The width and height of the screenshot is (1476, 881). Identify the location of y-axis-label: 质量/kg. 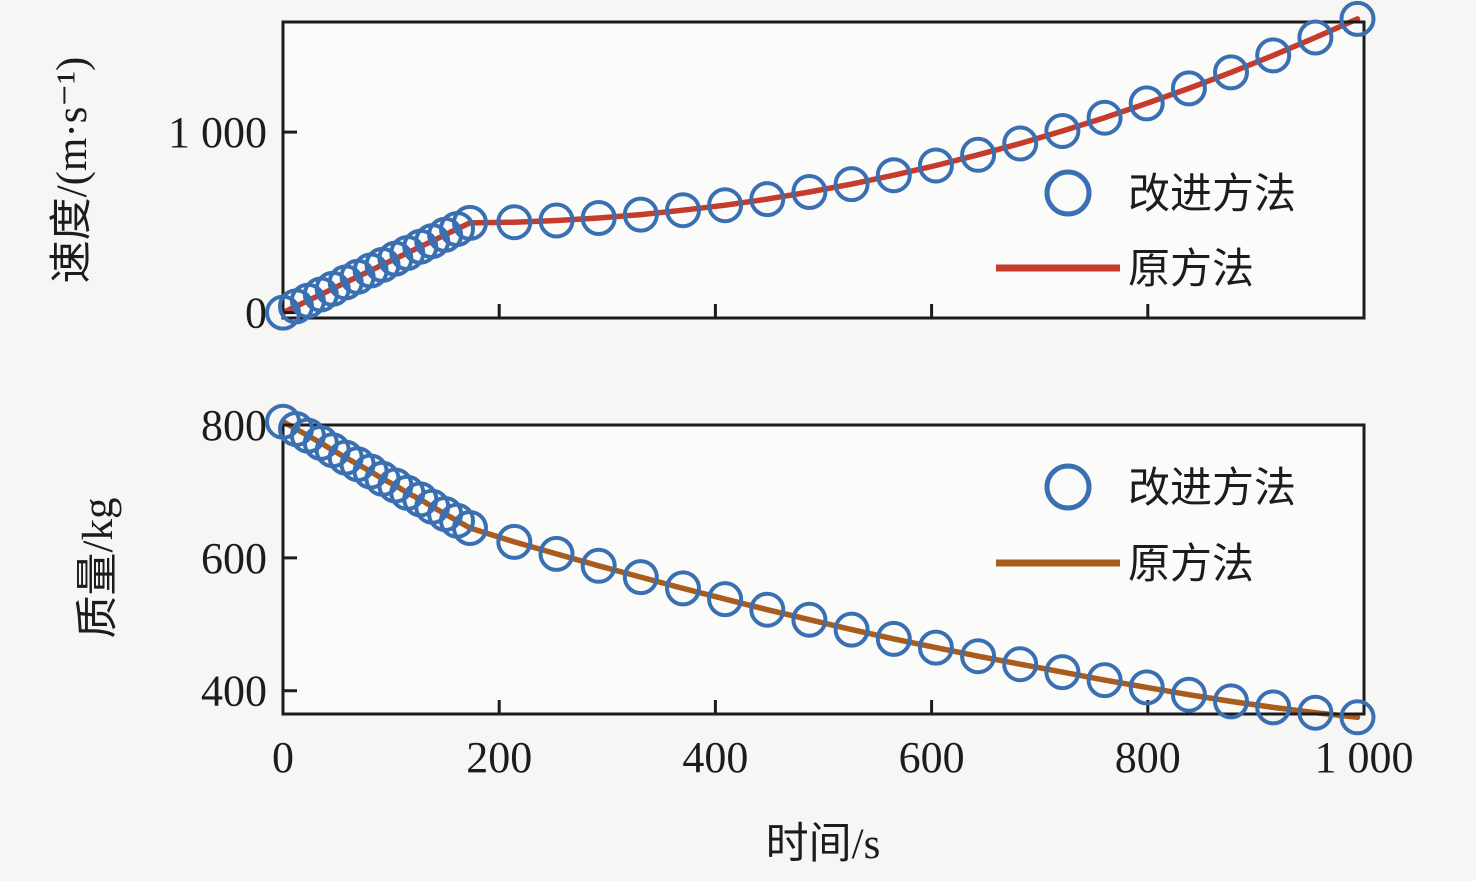
(98, 568).